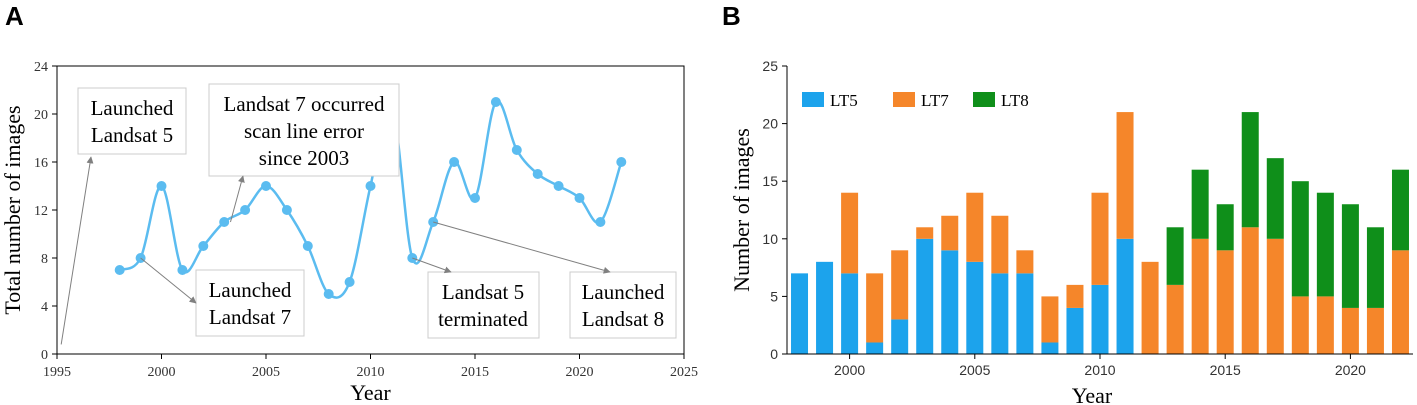 The height and width of the screenshot is (405, 1417). What do you see at coordinates (41, 115) in the screenshot?
I see `y-tick-label-a: 20` at bounding box center [41, 115].